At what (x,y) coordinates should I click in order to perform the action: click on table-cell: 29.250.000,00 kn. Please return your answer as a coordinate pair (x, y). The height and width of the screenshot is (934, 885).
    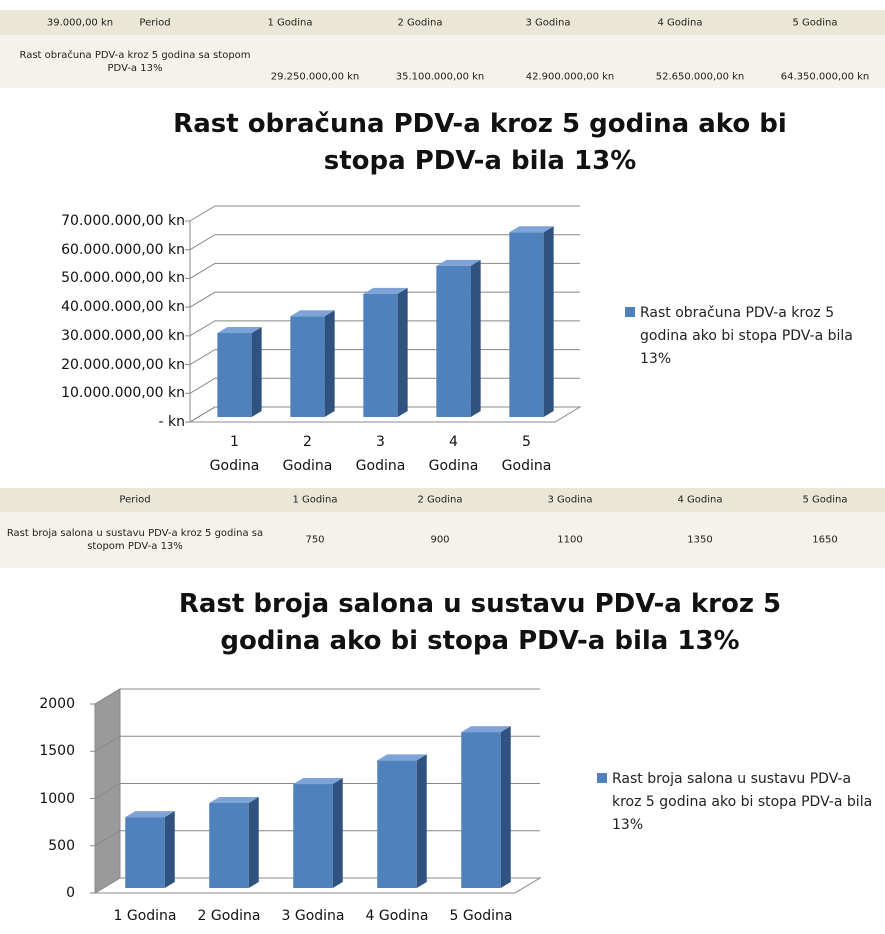
    Looking at the image, I should click on (315, 77).